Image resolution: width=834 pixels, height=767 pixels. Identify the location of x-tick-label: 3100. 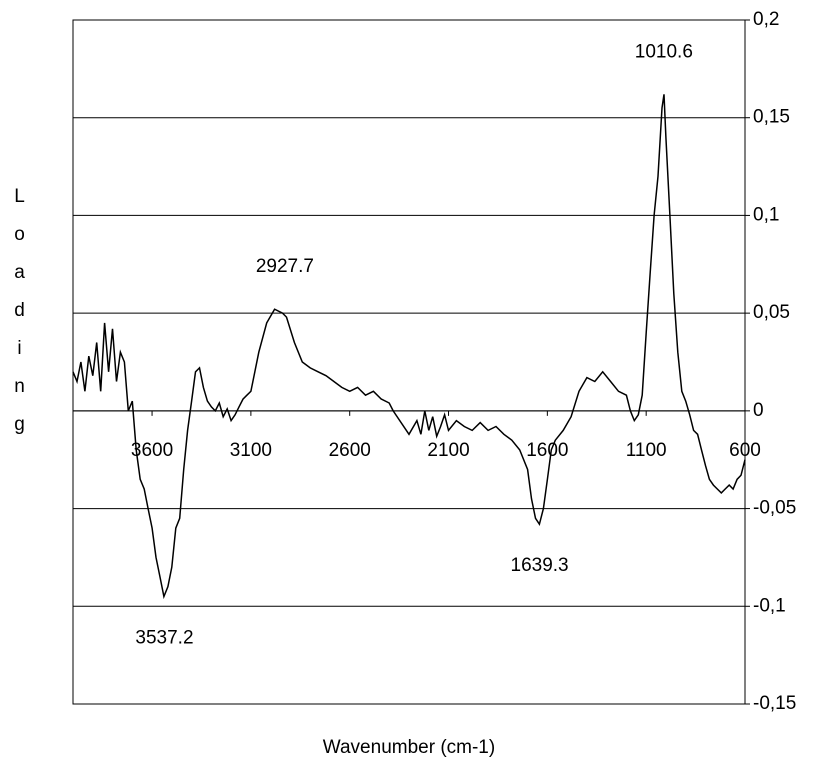
(251, 450).